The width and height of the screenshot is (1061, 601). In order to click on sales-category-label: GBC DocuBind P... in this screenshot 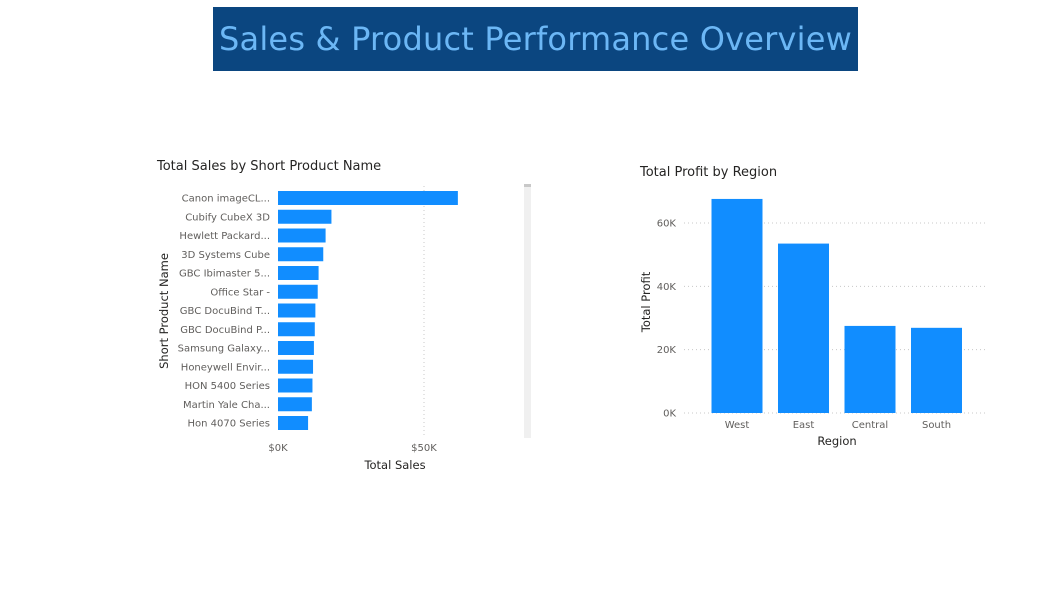, I will do `click(225, 330)`.